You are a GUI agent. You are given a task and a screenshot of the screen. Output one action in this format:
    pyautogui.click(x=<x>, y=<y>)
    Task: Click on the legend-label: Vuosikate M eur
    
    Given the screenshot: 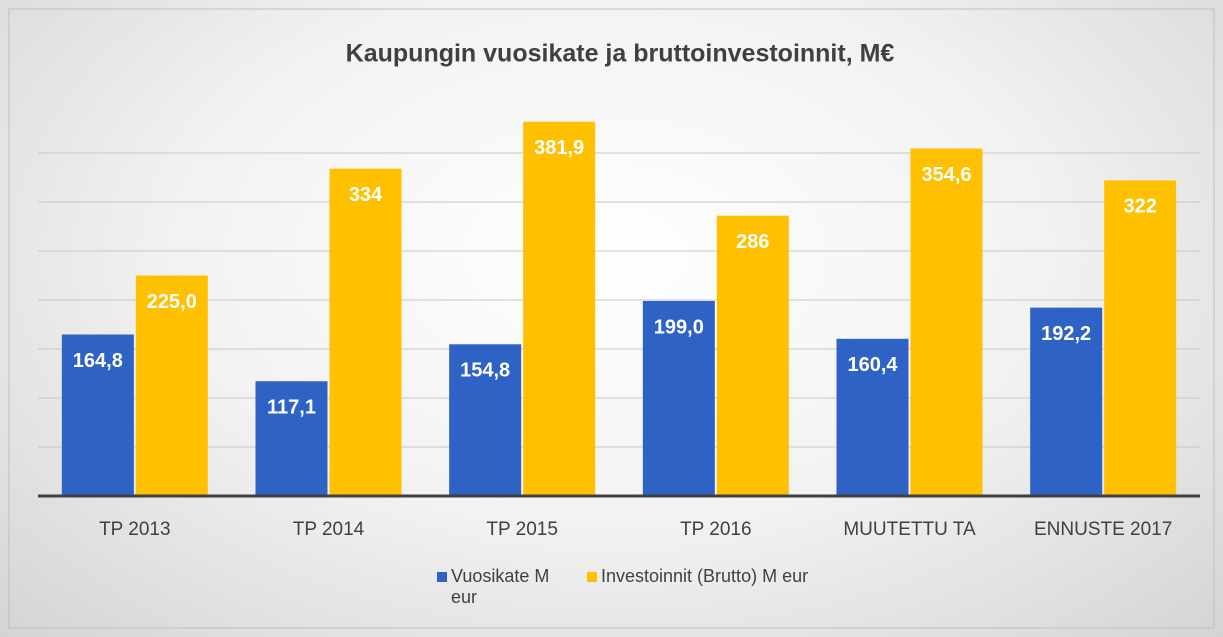 What is the action you would take?
    pyautogui.click(x=500, y=586)
    